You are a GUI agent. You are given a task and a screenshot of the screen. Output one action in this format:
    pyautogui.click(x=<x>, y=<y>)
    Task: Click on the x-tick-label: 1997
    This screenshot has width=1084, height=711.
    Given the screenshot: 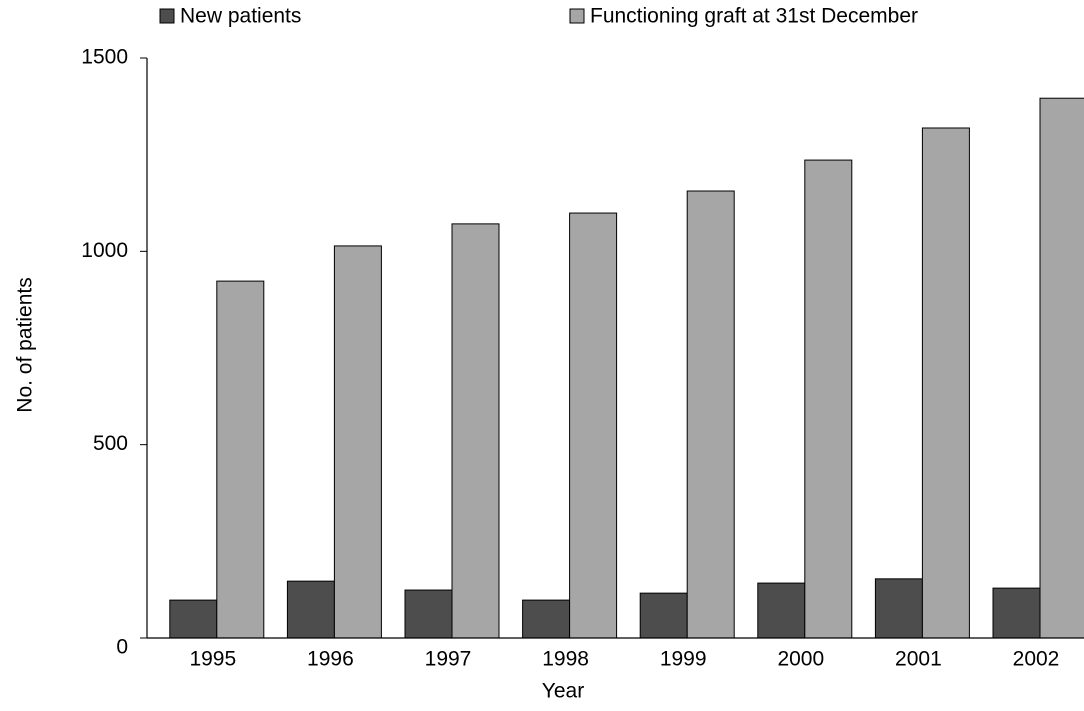 What is the action you would take?
    pyautogui.click(x=448, y=659)
    